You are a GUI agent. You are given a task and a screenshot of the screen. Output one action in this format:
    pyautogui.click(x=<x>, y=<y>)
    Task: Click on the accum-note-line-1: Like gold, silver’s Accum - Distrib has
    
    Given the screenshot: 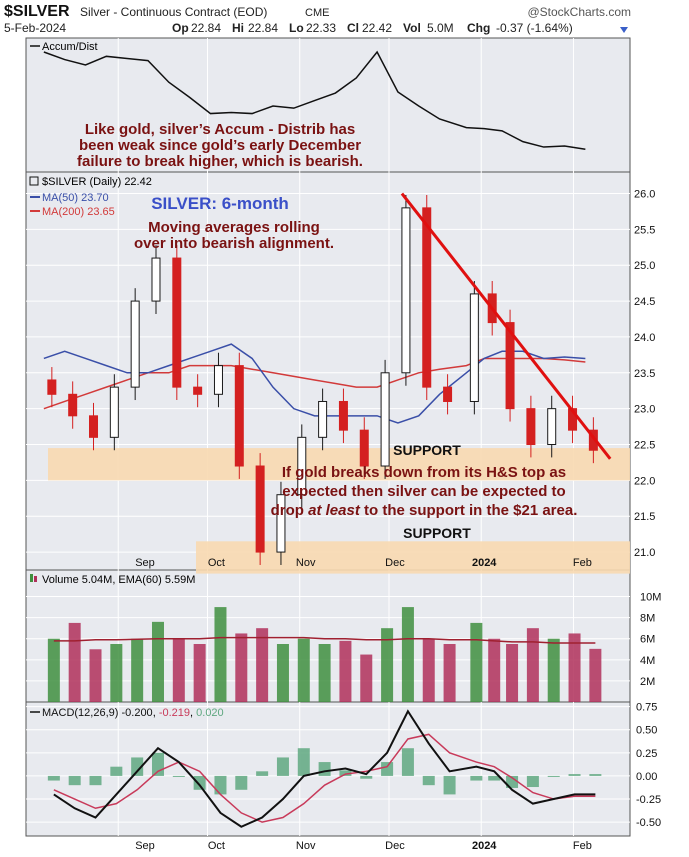 What is the action you would take?
    pyautogui.click(x=220, y=129)
    